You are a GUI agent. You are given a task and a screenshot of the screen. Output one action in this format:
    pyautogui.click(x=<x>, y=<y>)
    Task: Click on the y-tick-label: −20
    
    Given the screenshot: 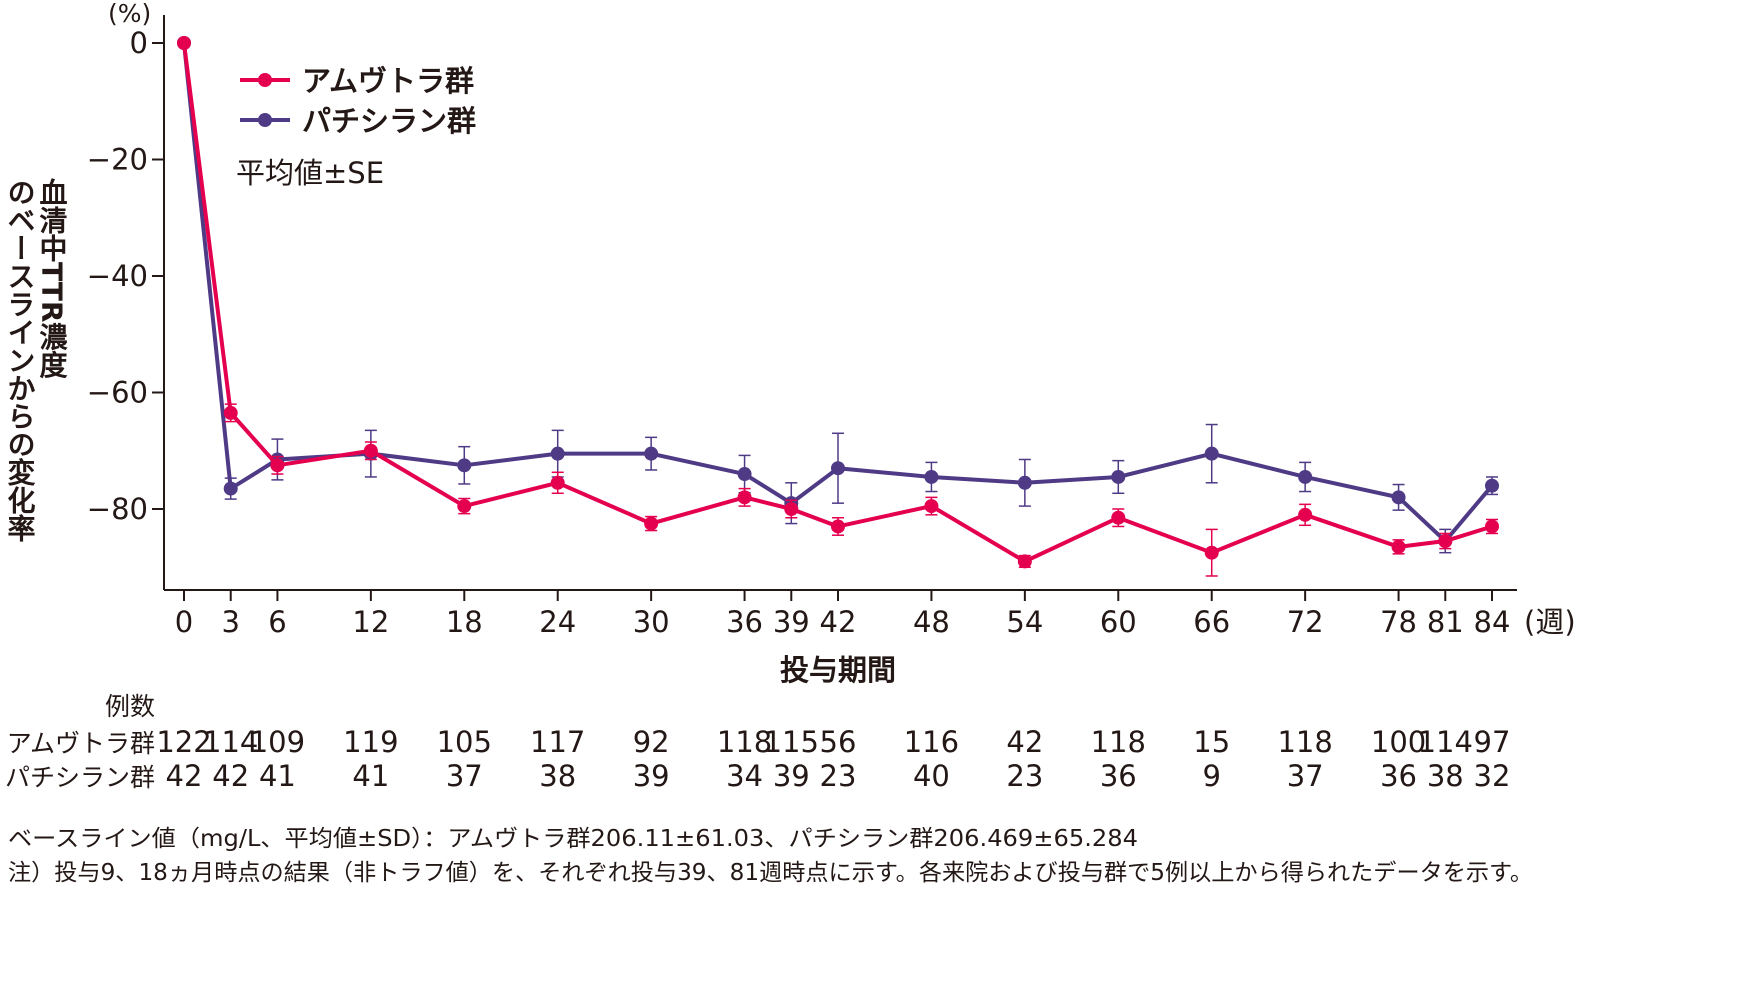 What is the action you would take?
    pyautogui.click(x=117, y=160)
    